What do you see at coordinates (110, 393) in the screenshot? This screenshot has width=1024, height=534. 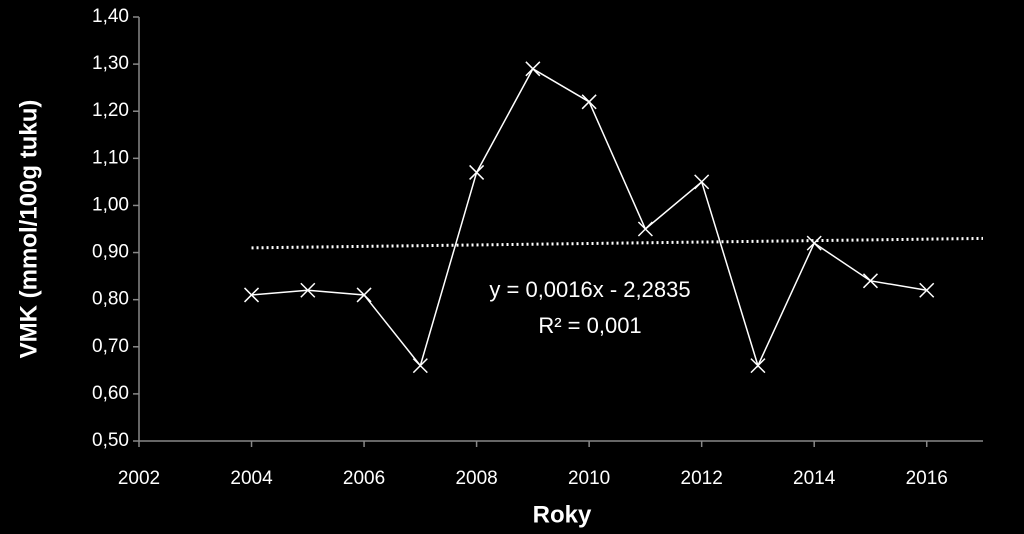 I see `y-tick-label: 0,60` at bounding box center [110, 393].